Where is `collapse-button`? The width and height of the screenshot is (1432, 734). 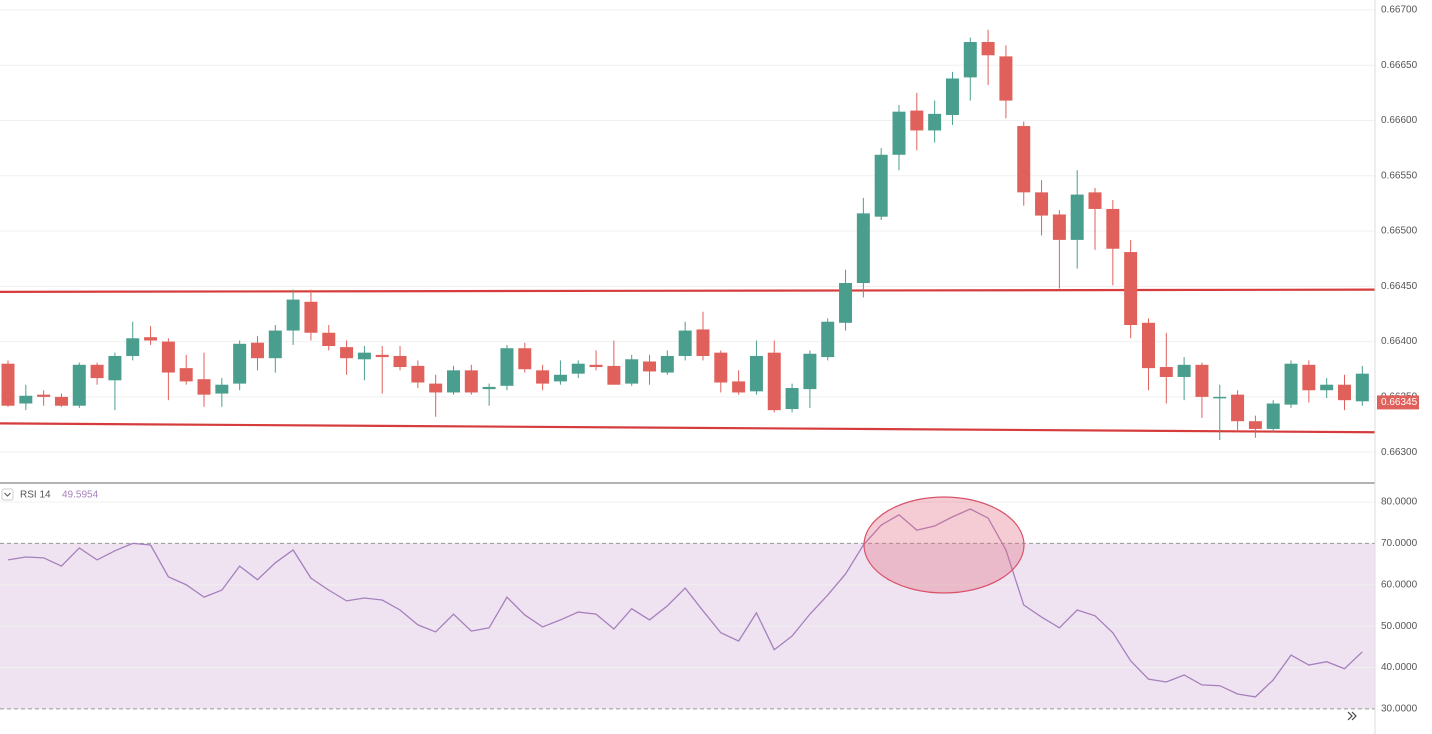
collapse-button is located at coordinates (7, 494).